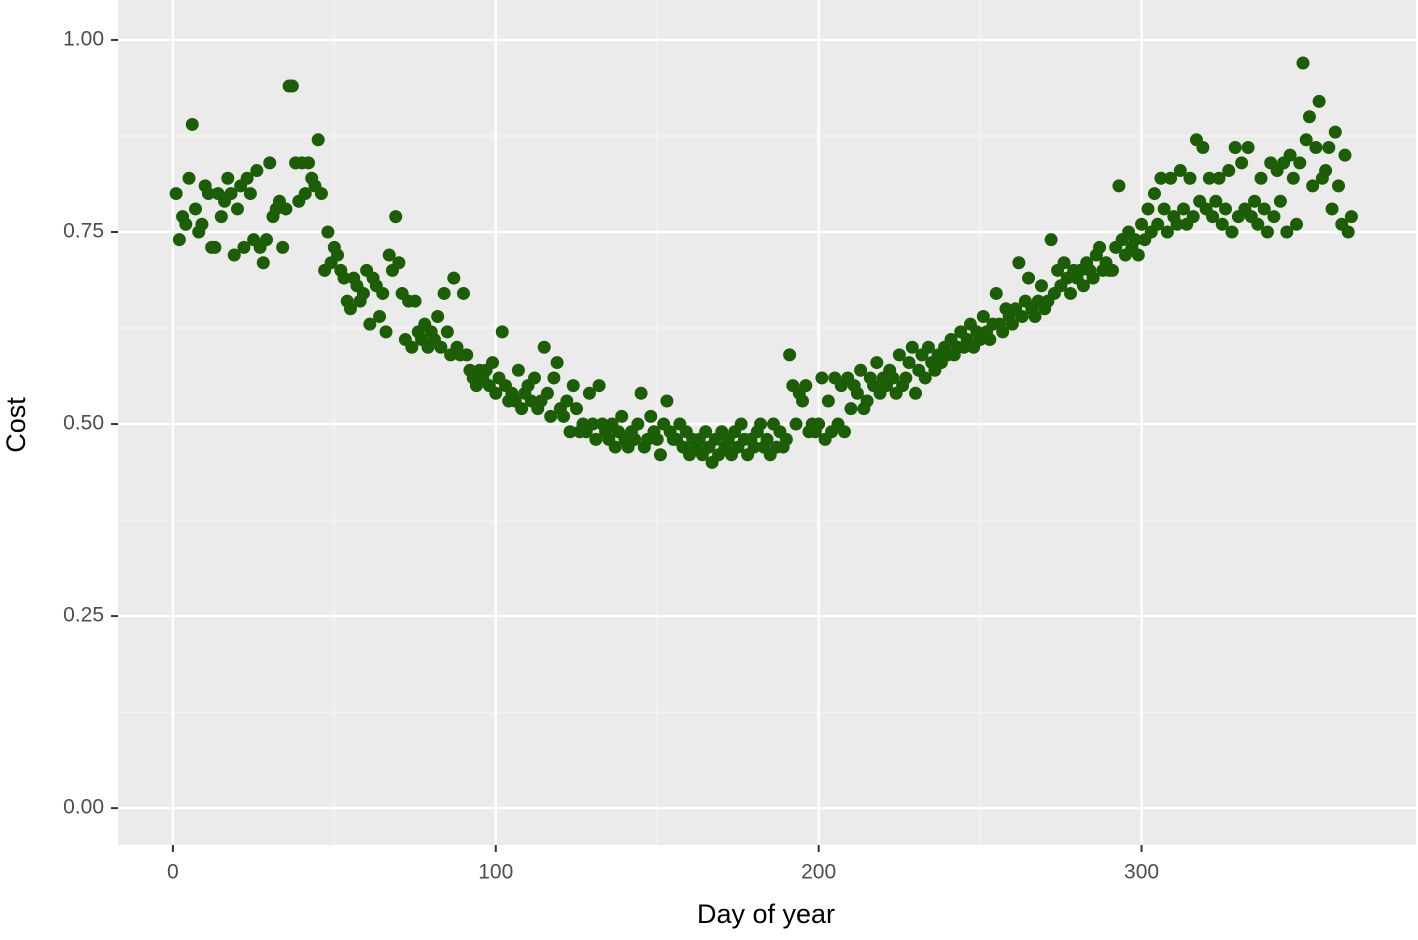 The width and height of the screenshot is (1418, 940). Describe the element at coordinates (1141, 872) in the screenshot. I see `x-tick-label: 300` at that location.